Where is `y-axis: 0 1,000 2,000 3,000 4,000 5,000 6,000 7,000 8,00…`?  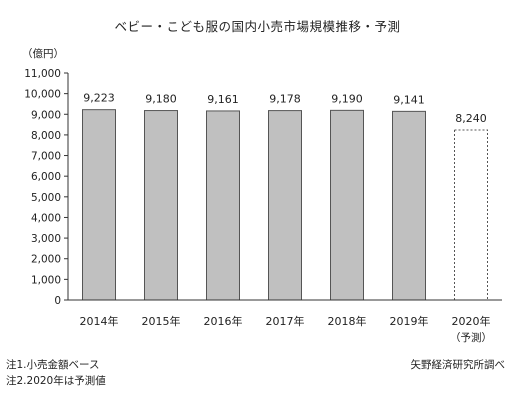
y-axis: 0 1,000 2,000 3,000 4,000 5,000 6,000 7,000 8,00… is located at coordinates (46, 187).